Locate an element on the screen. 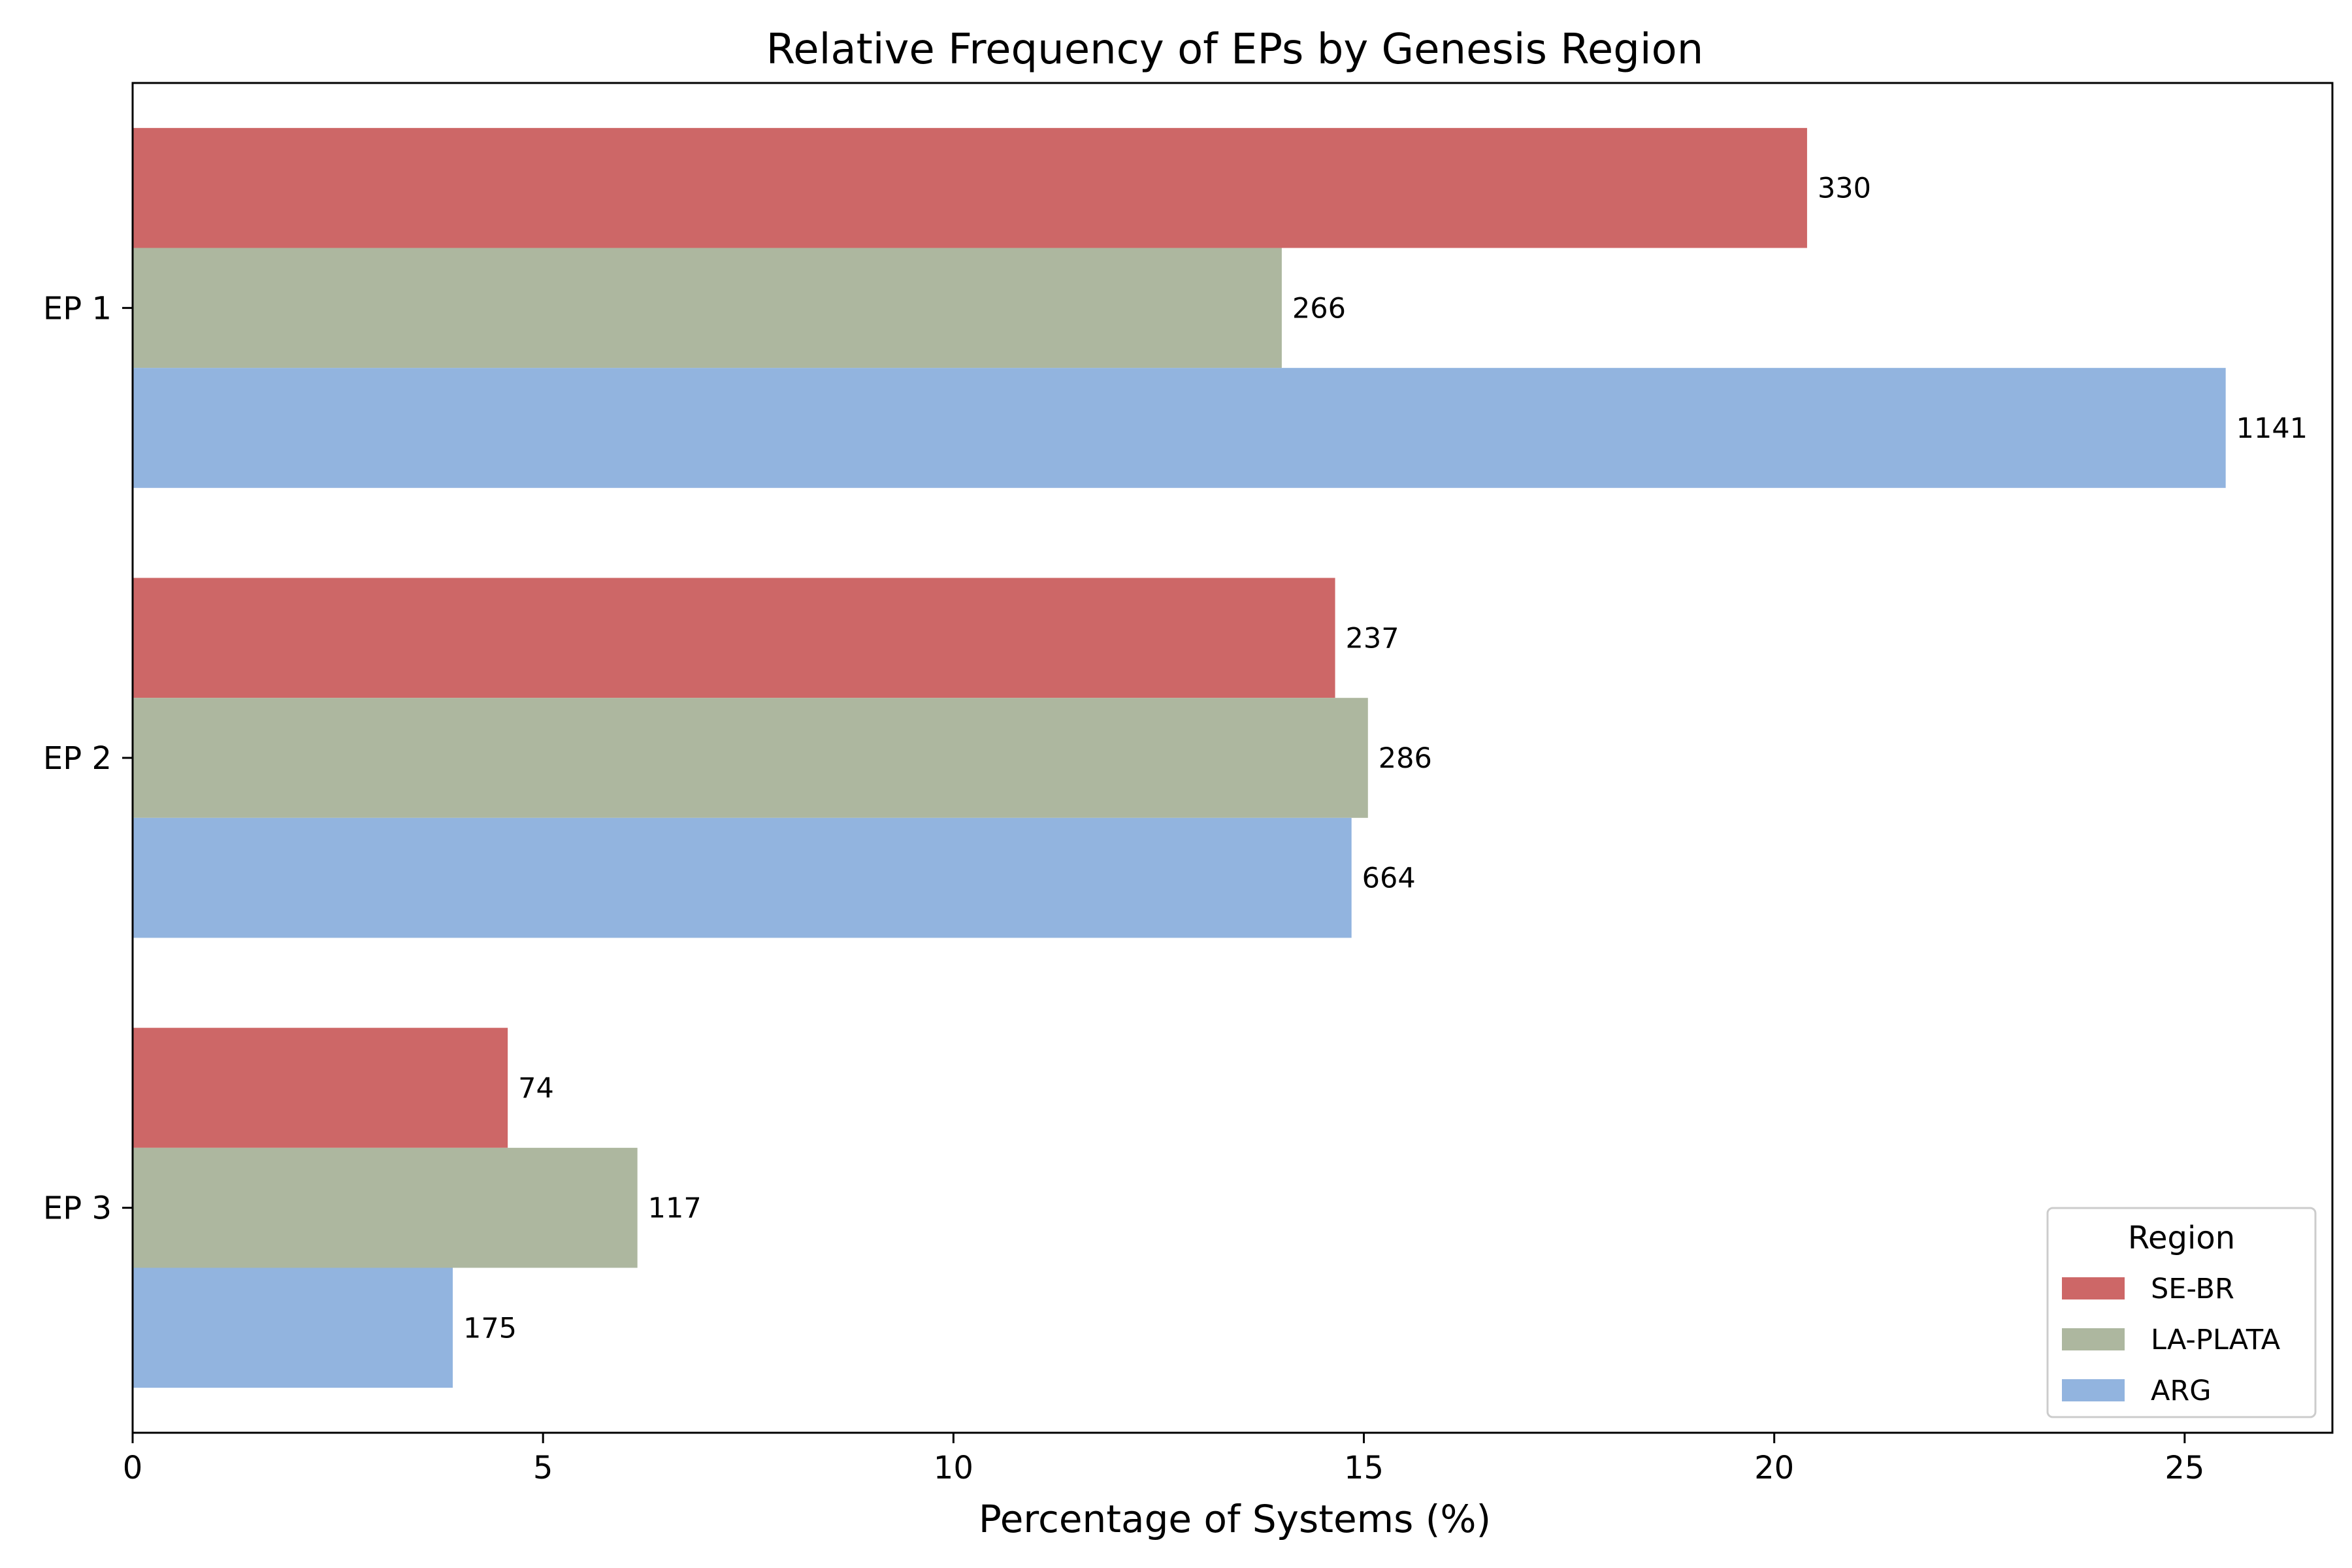  x-tick-label: 0 is located at coordinates (133, 1468).